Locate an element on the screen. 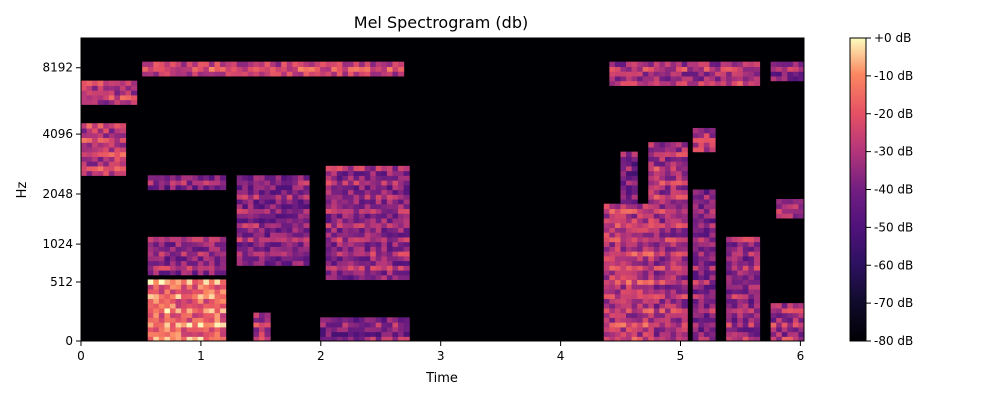 Image resolution: width=1000 pixels, height=404 pixels. y-tick-label: 4096 is located at coordinates (57, 134).